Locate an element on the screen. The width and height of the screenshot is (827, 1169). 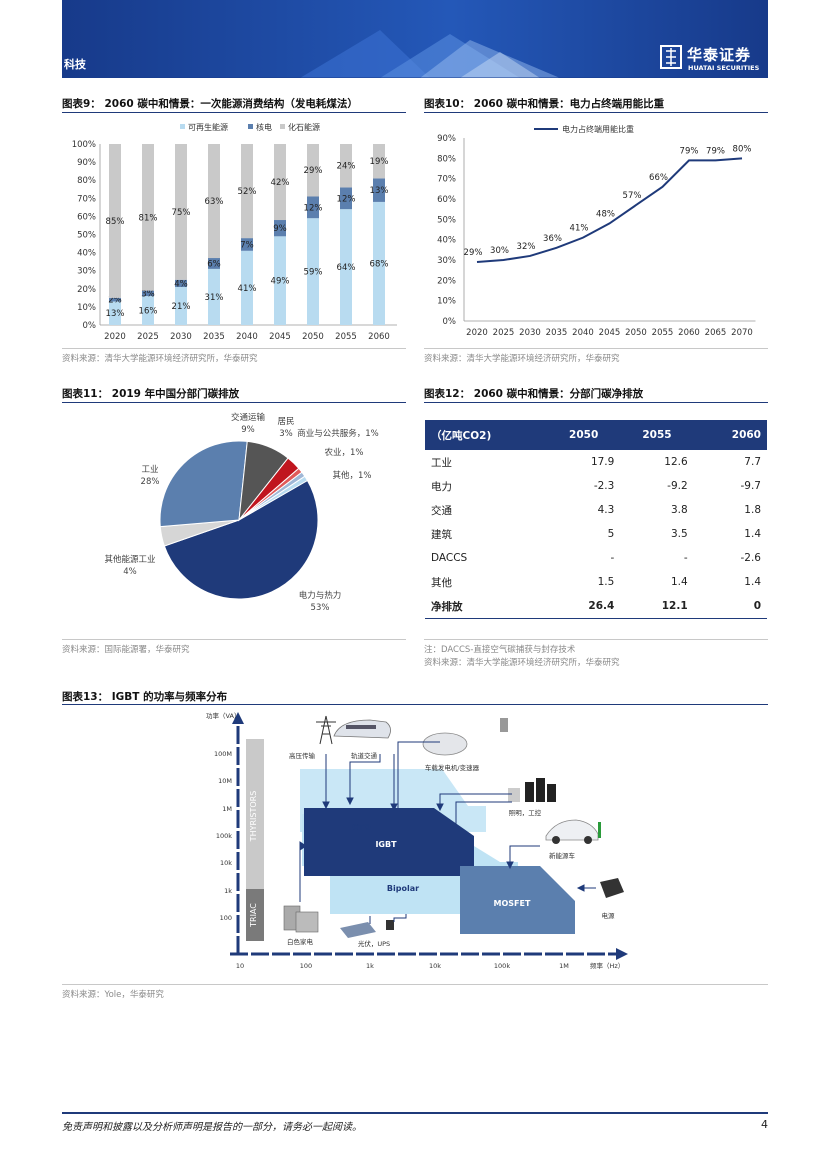
slice-name-label: 交通运输 is located at coordinates (248, 417).